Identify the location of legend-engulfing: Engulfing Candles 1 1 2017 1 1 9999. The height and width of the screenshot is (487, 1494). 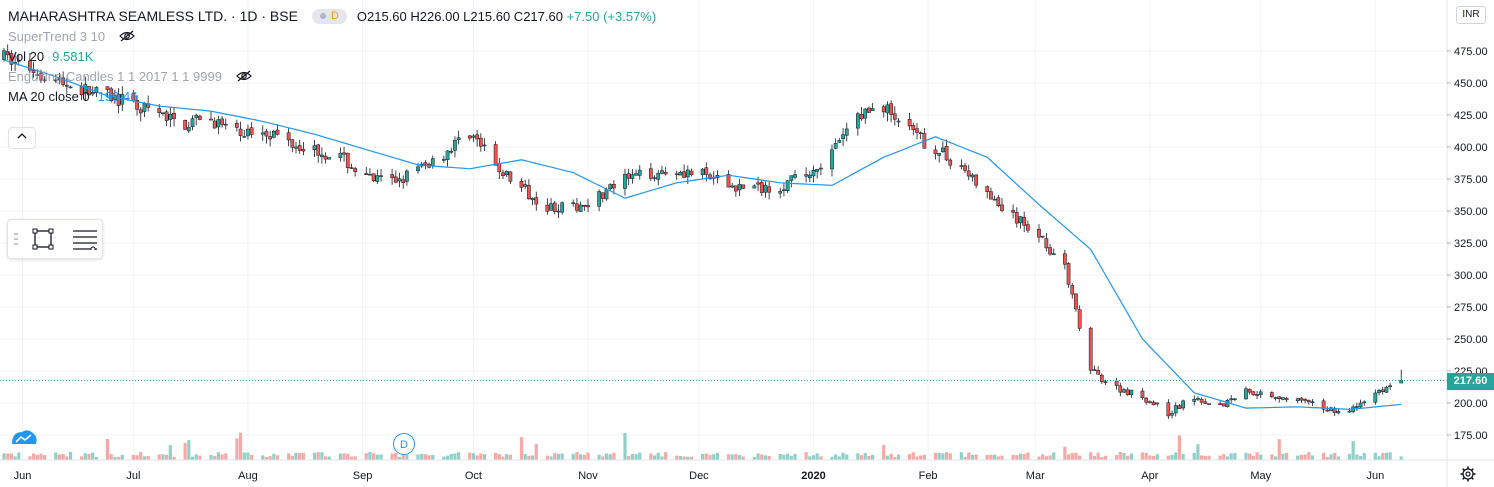
(332, 76).